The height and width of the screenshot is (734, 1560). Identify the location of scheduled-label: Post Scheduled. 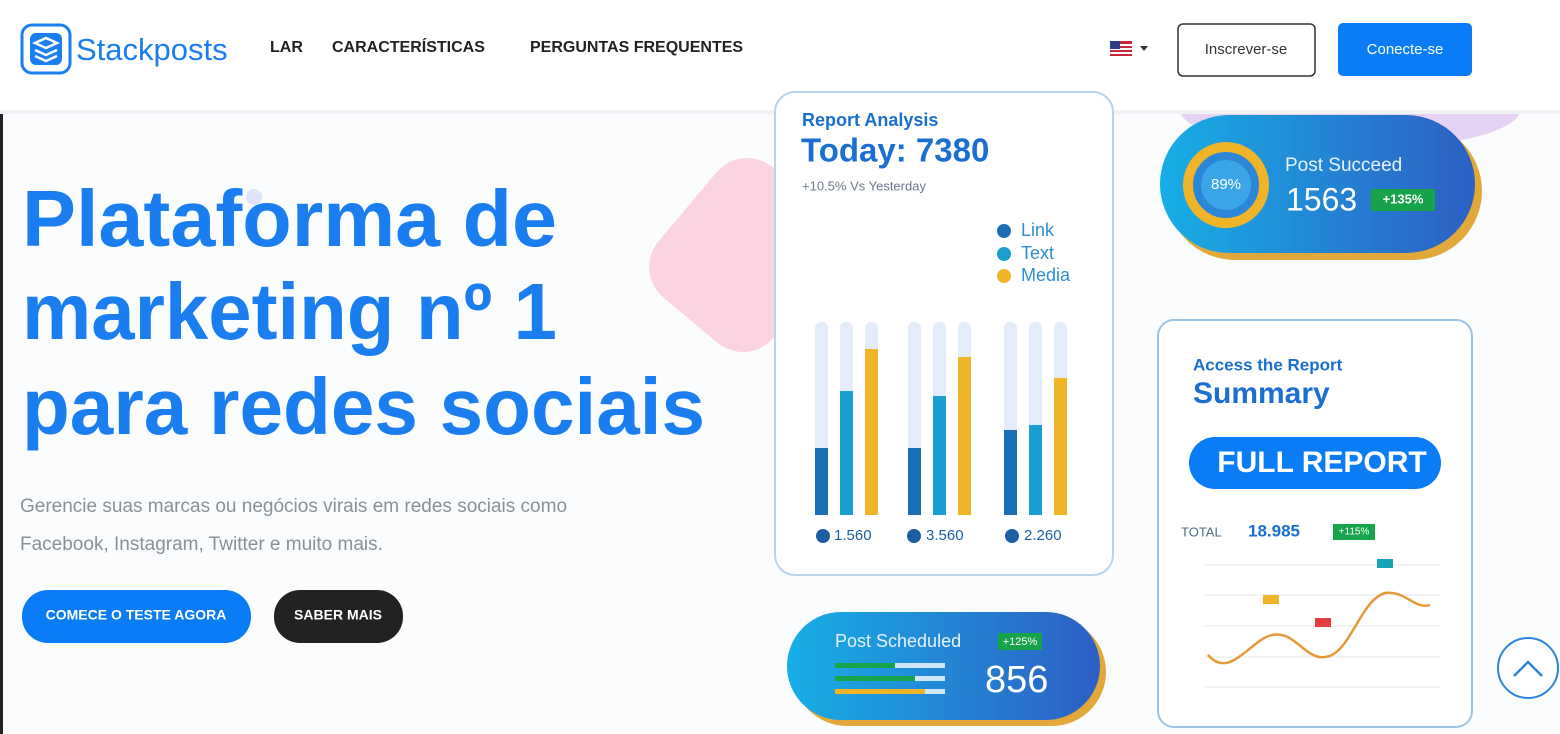
(898, 641).